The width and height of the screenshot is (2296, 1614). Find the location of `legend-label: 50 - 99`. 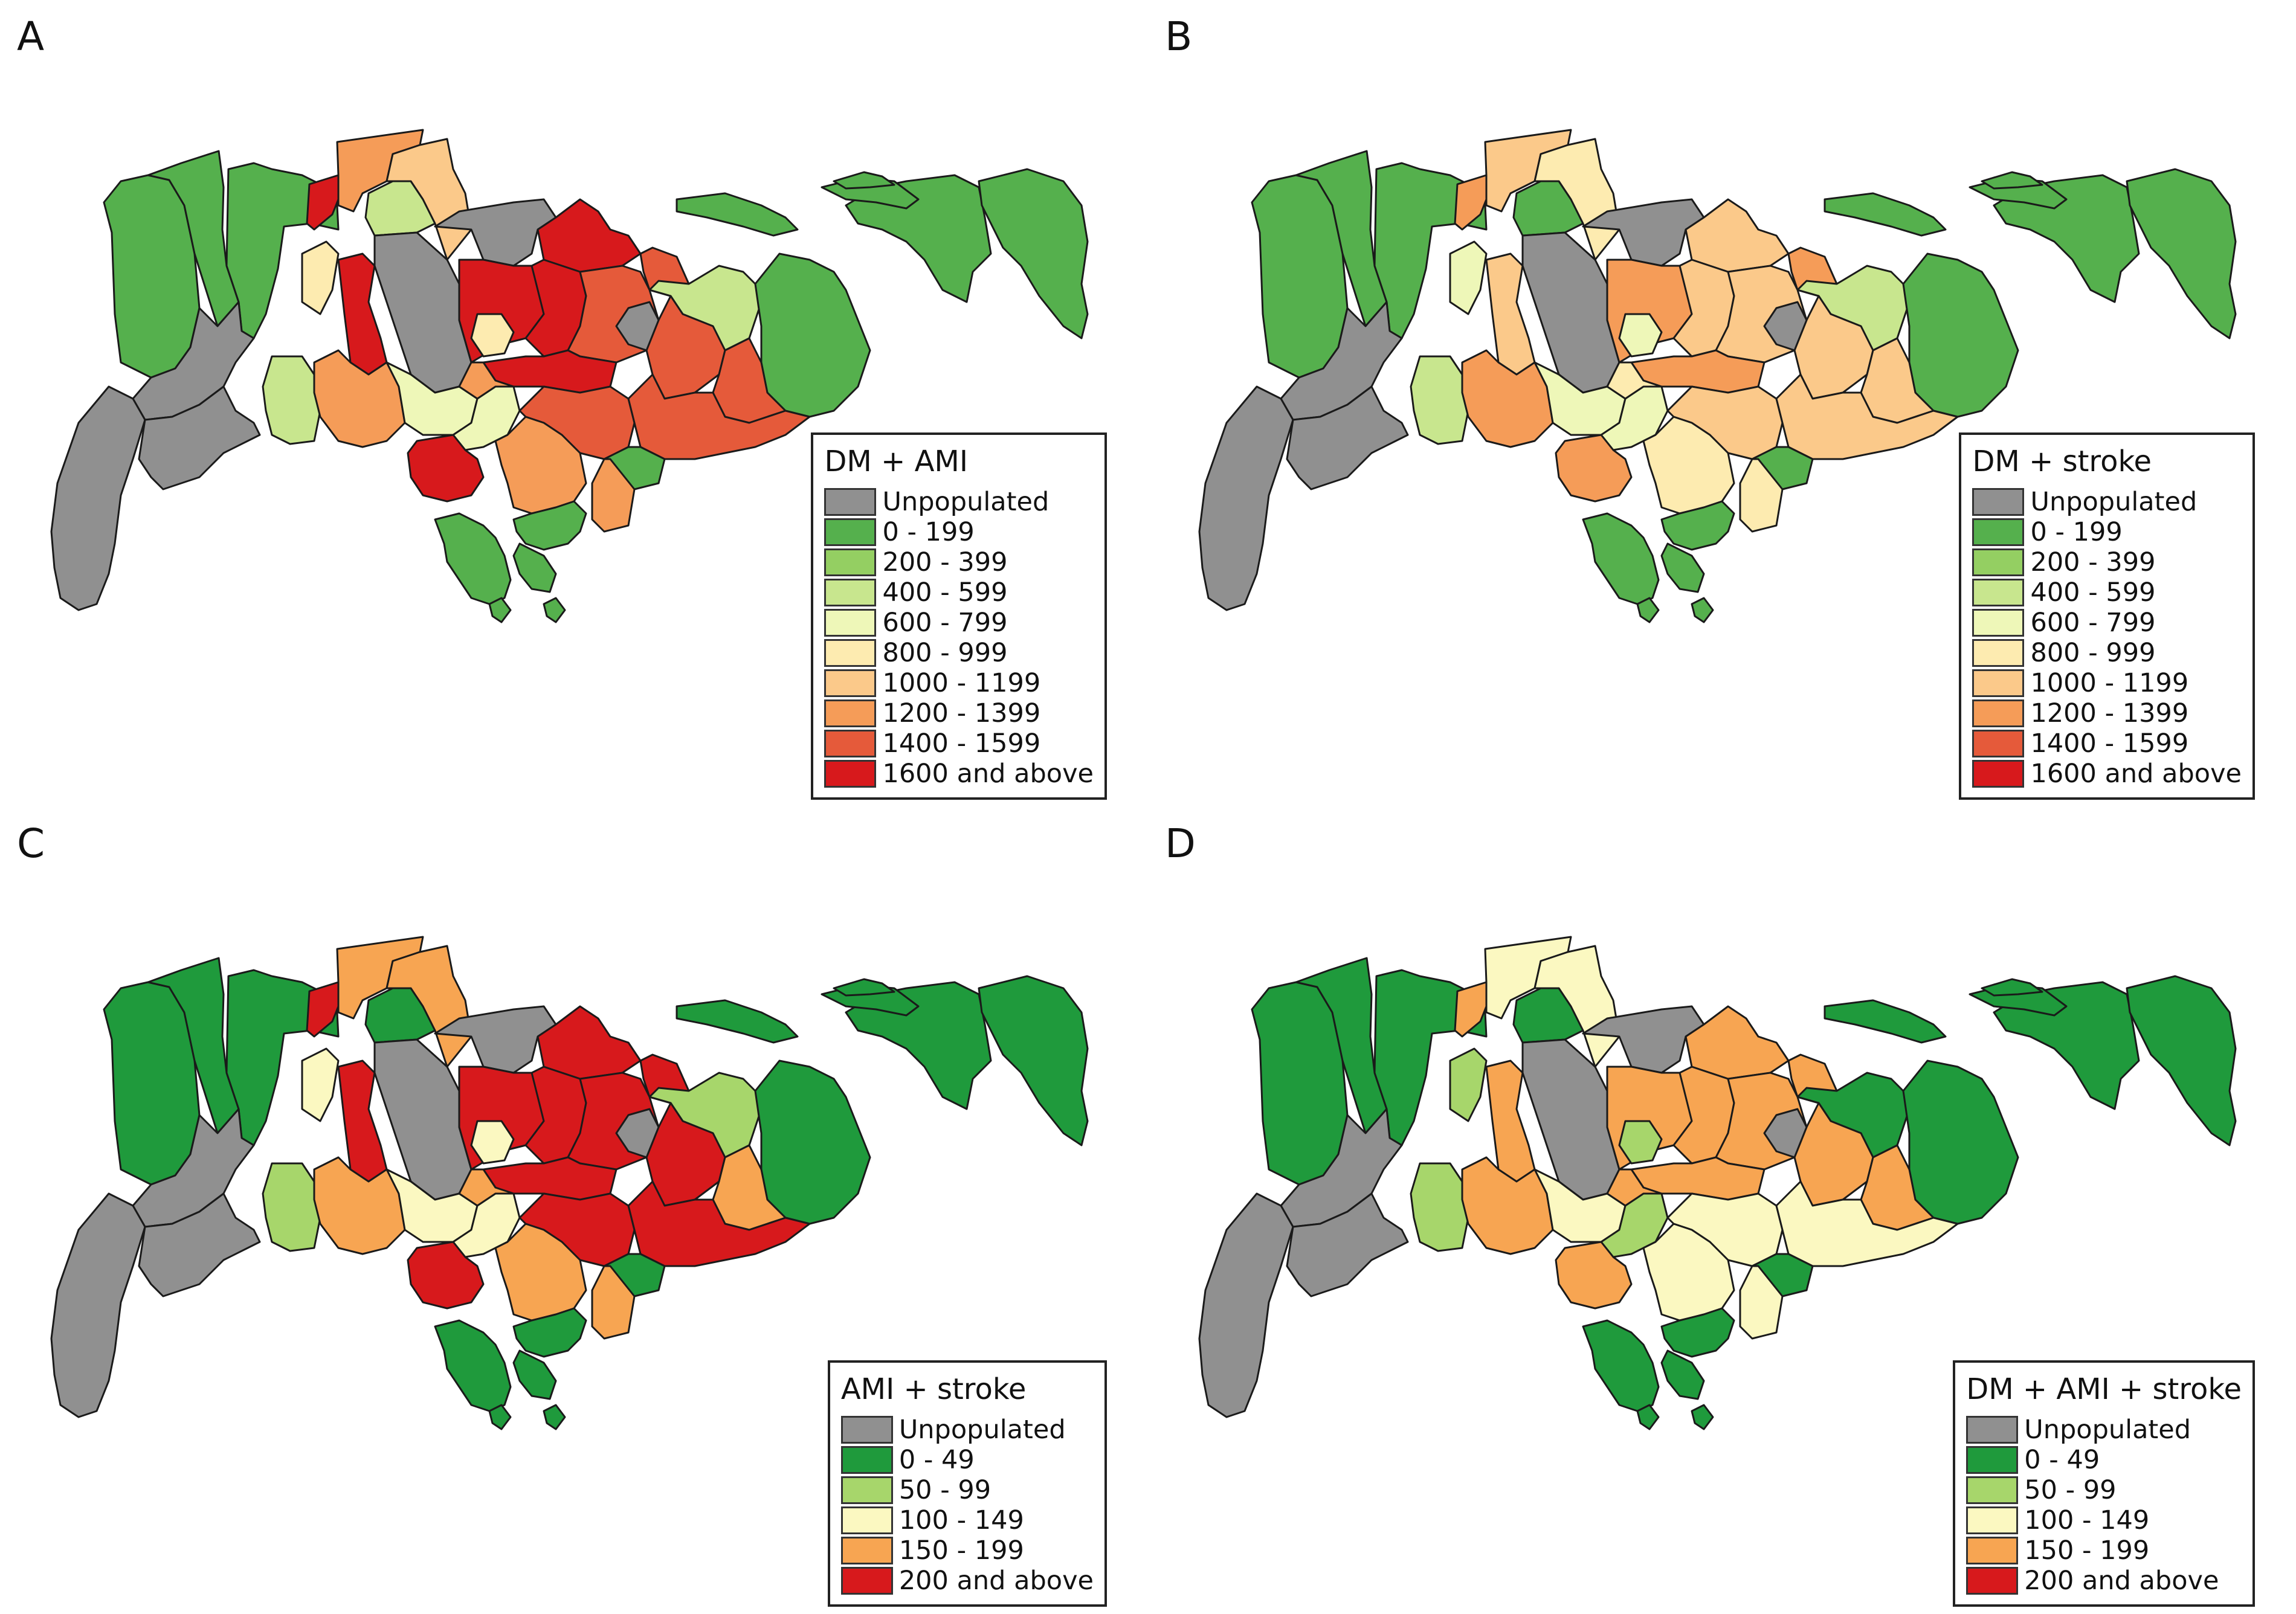

legend-label: 50 - 99 is located at coordinates (945, 1490).